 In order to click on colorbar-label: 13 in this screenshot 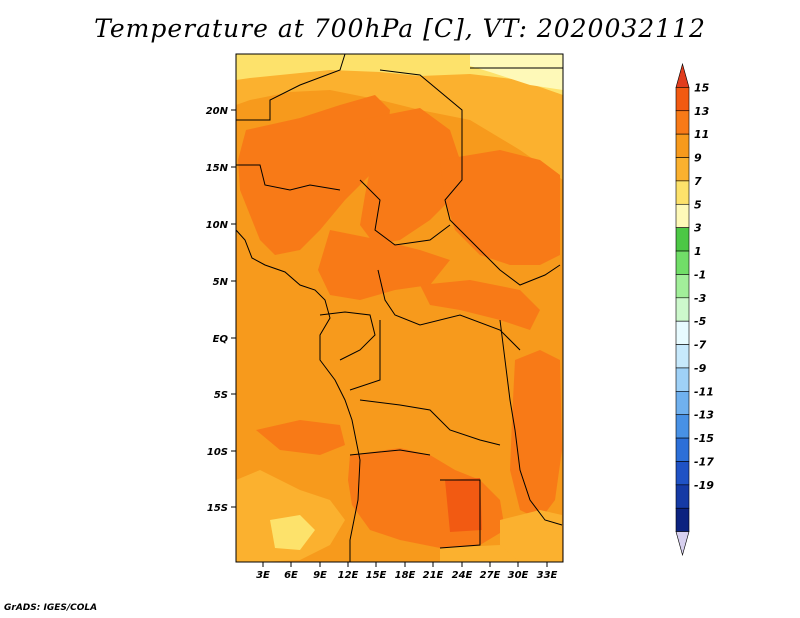, I will do `click(702, 111)`.